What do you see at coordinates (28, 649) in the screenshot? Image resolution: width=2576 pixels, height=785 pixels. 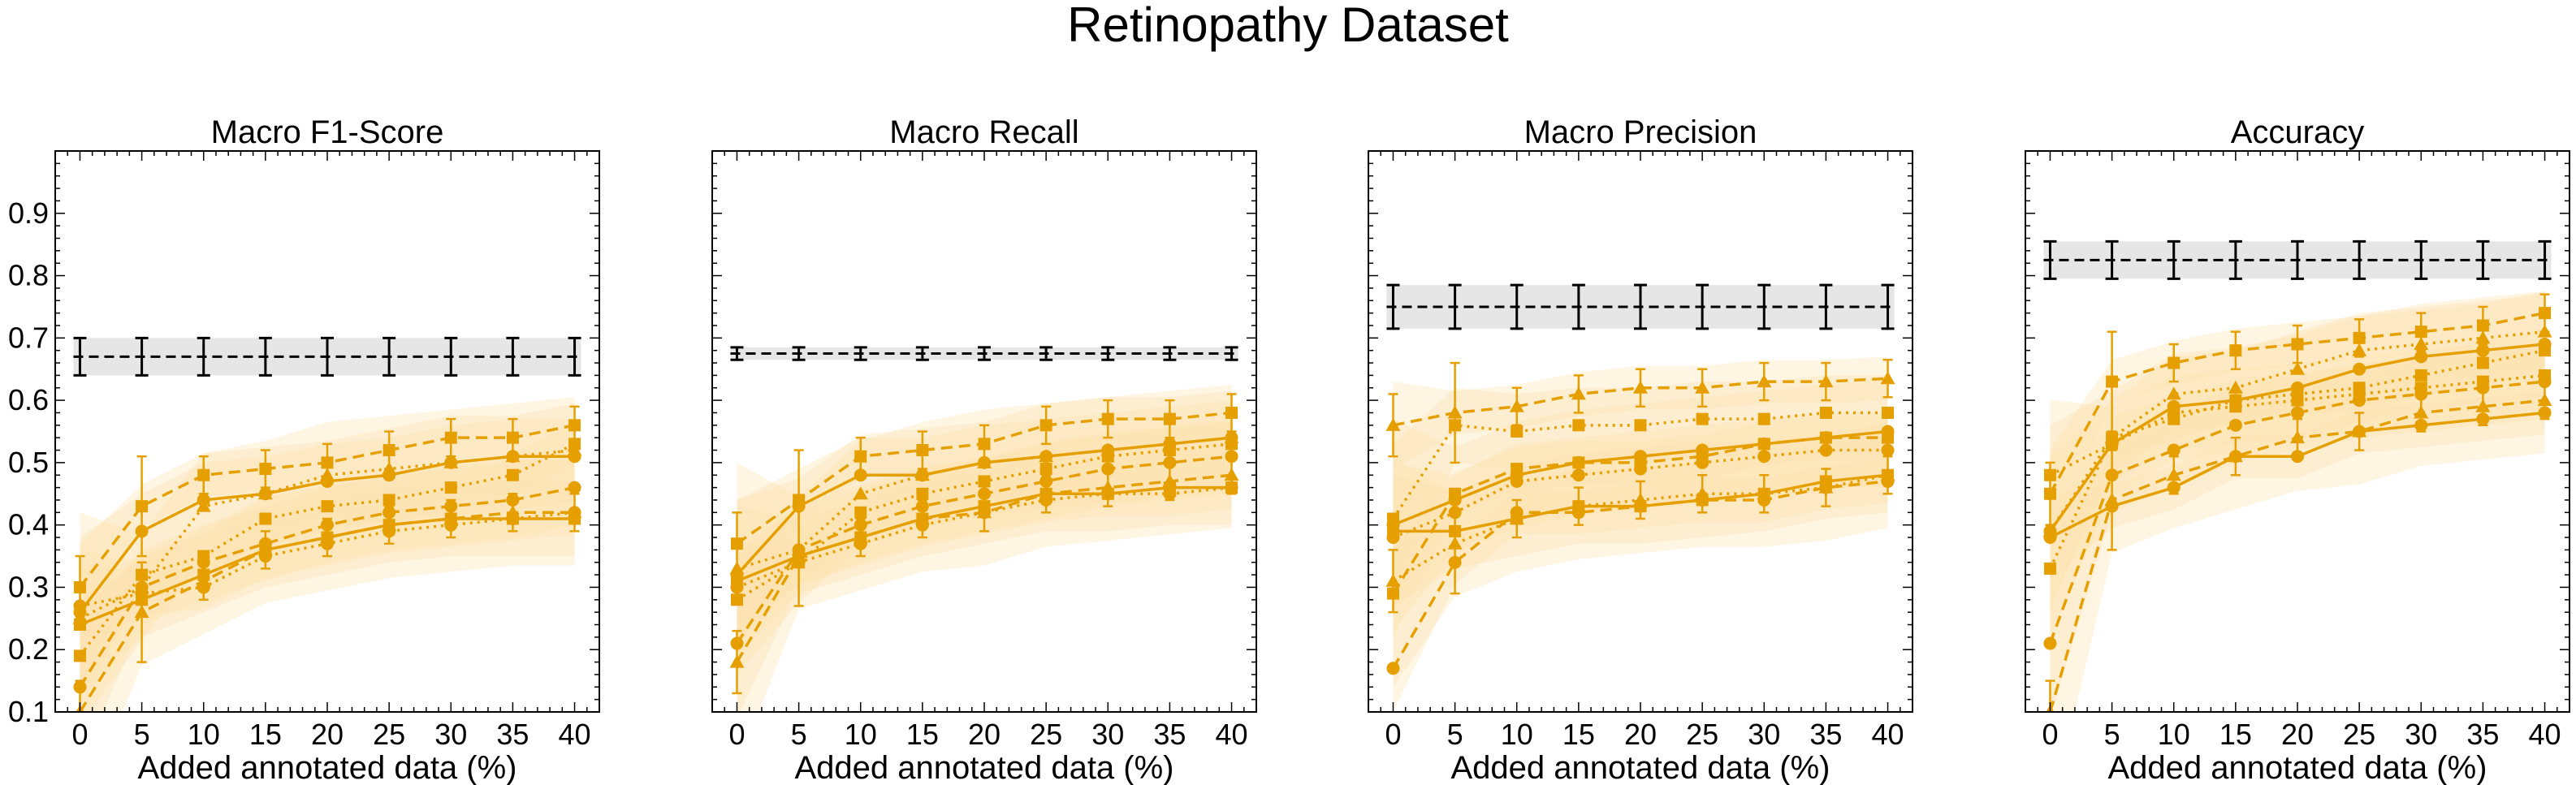 I see `y-tick-label: 0.2` at bounding box center [28, 649].